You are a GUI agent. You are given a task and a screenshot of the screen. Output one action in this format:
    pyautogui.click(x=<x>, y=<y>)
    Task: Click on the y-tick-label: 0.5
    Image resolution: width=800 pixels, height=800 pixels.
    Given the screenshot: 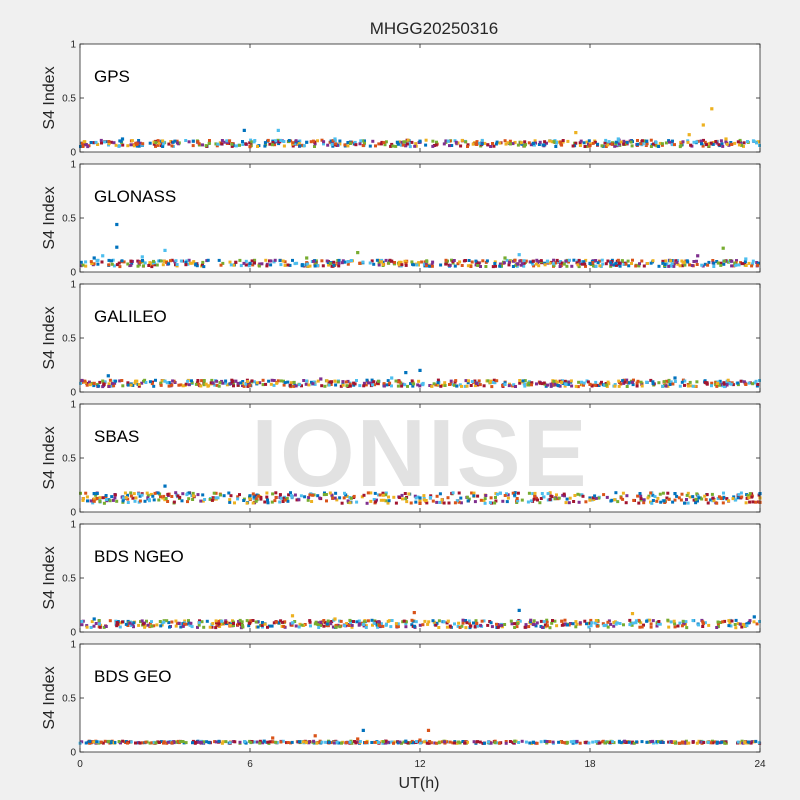 What is the action you would take?
    pyautogui.click(x=69, y=339)
    